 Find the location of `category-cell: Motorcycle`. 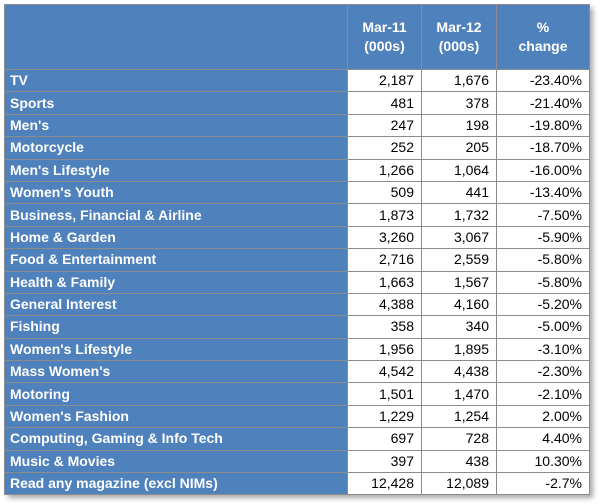

category-cell: Motorcycle is located at coordinates (176, 148).